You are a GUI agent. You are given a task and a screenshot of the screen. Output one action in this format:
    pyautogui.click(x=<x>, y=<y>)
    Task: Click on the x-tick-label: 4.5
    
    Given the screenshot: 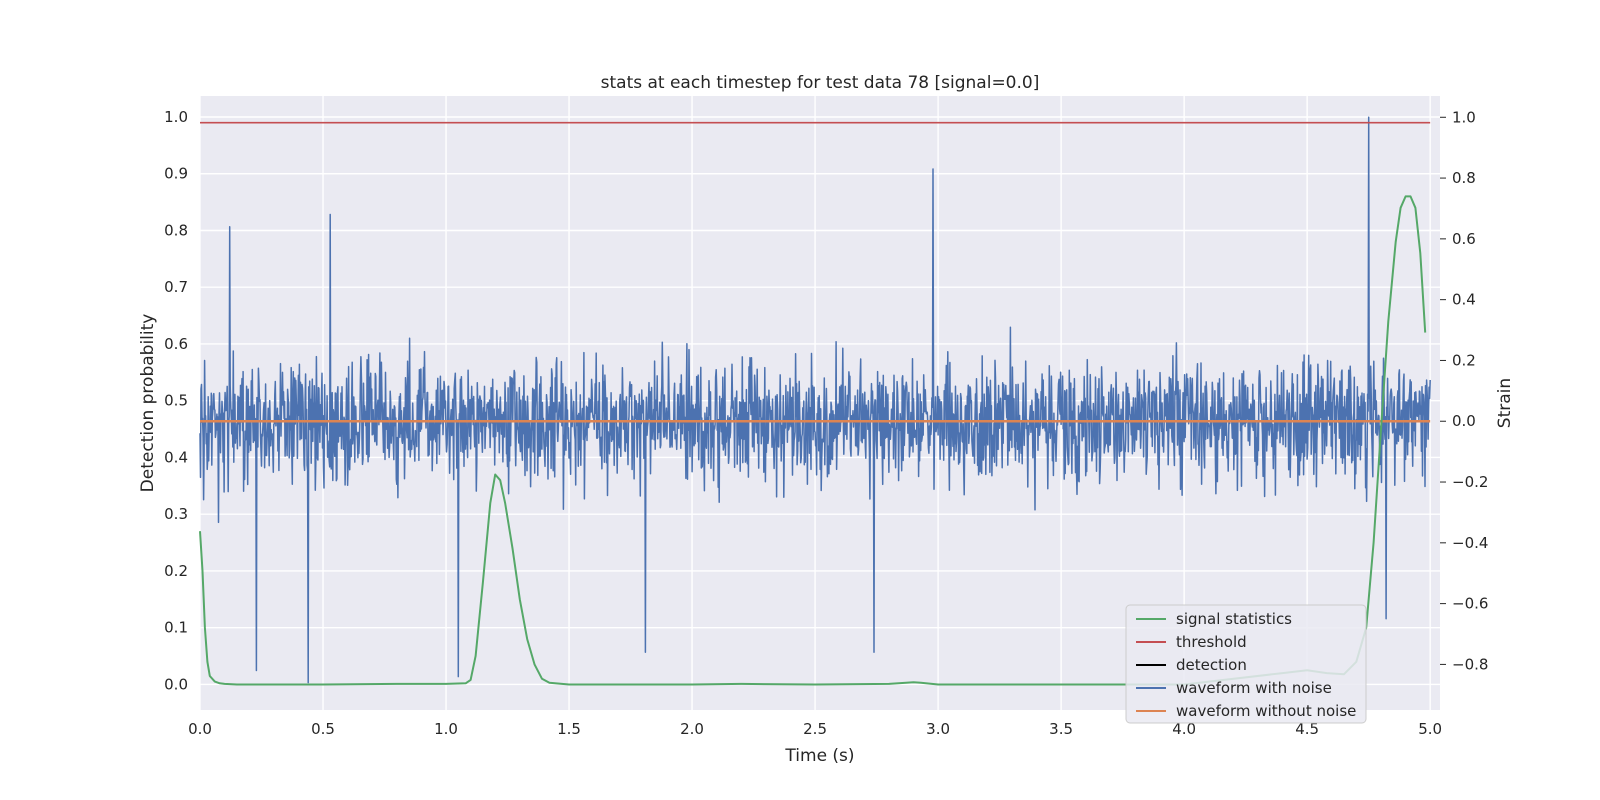 What is the action you would take?
    pyautogui.click(x=1307, y=729)
    